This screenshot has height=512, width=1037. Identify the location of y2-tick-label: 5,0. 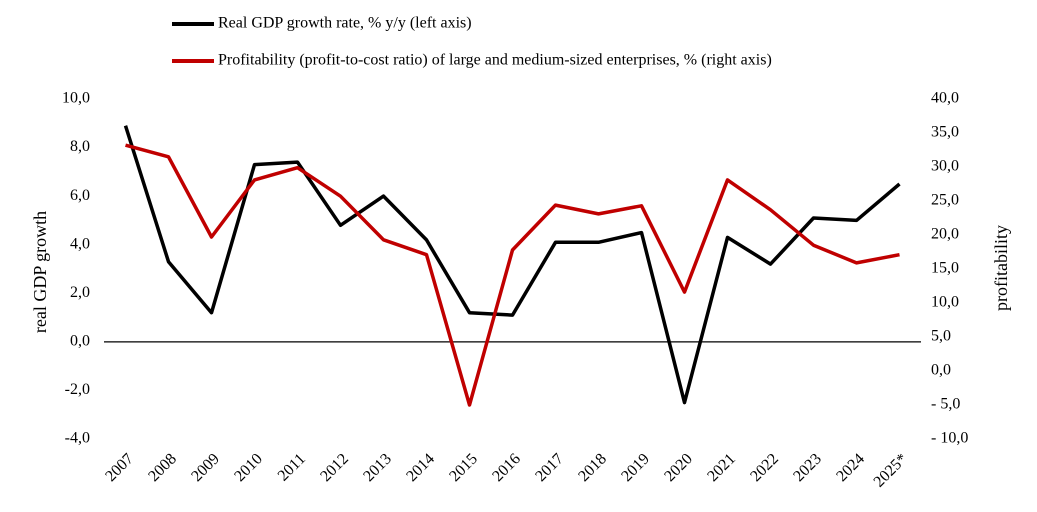
(941, 336).